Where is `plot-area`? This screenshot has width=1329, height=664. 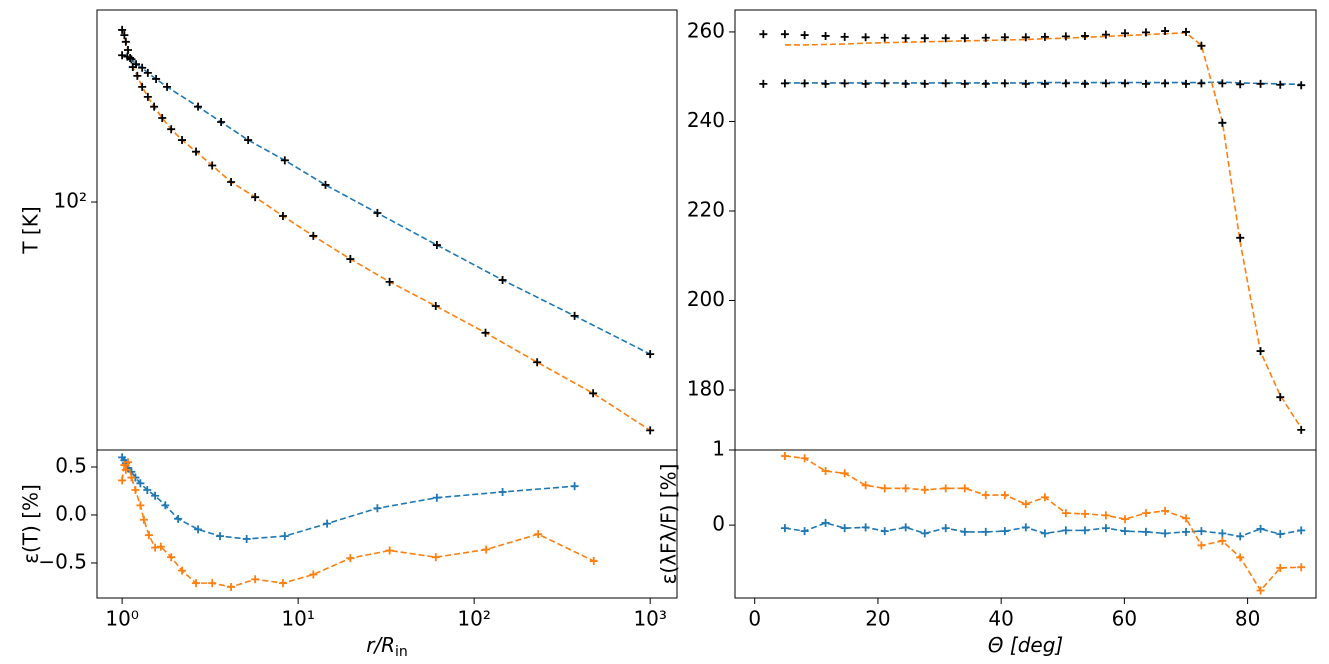
plot-area is located at coordinates (1043, 523).